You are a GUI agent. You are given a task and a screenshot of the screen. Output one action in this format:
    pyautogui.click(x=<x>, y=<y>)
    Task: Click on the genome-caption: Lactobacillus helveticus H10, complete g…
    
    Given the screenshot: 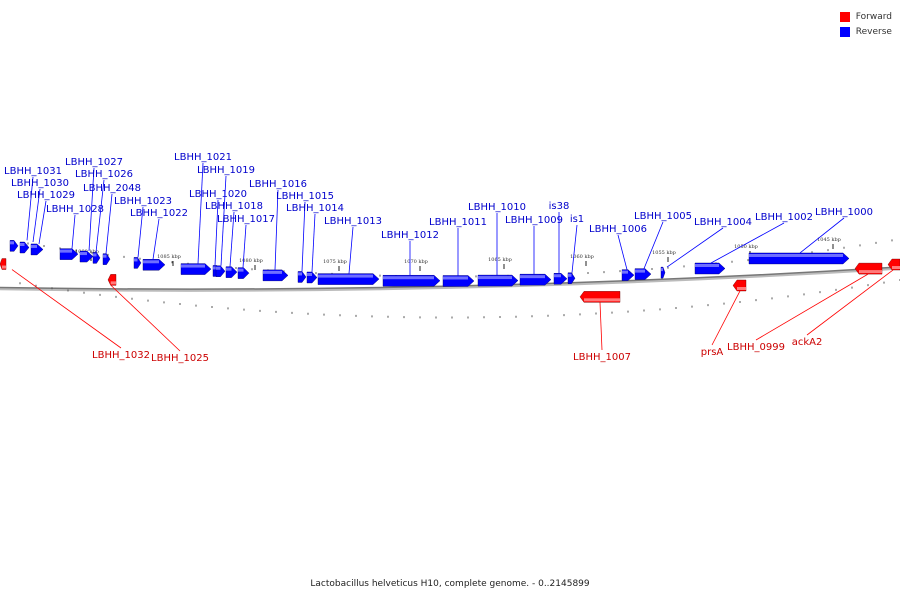 What is the action you would take?
    pyautogui.click(x=450, y=584)
    